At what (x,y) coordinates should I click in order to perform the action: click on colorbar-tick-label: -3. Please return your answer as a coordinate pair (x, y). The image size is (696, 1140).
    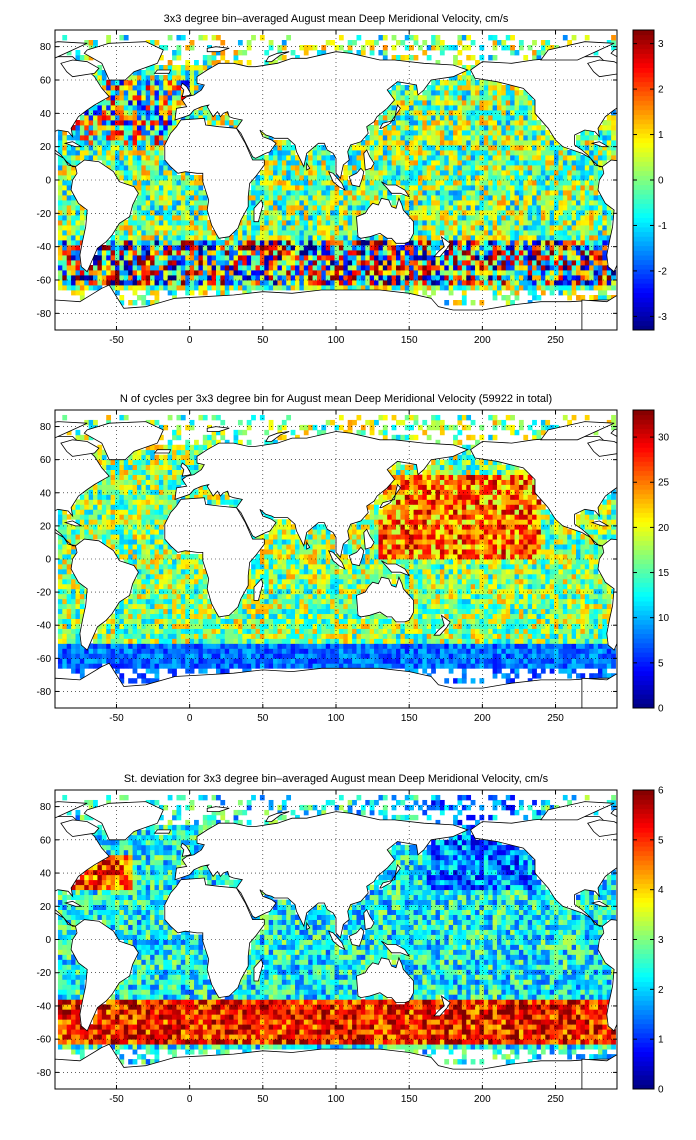
    Looking at the image, I should click on (662, 317).